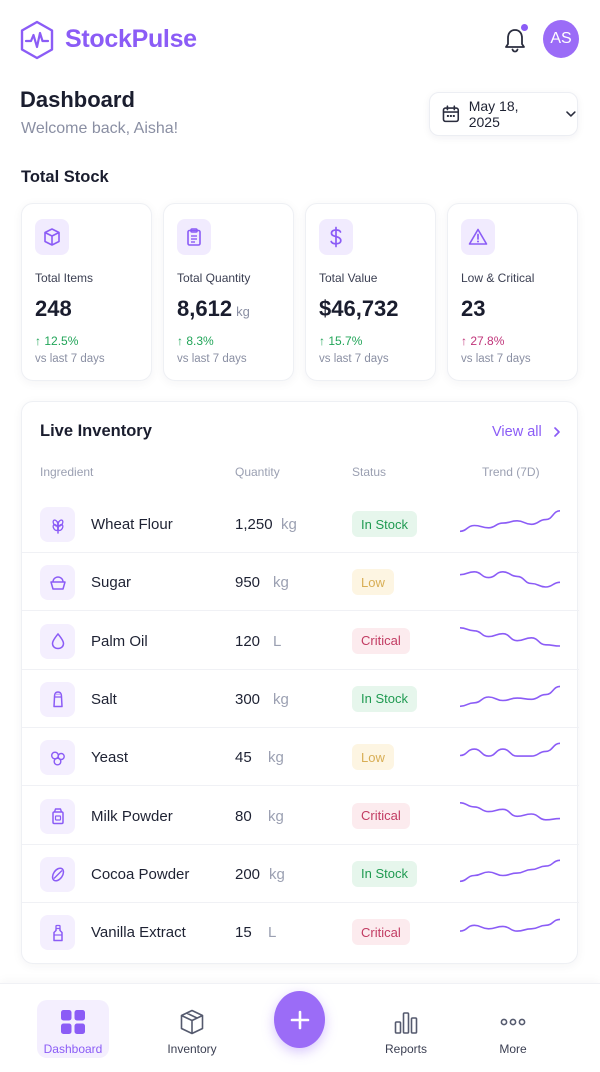 This screenshot has height=1072, width=600. What do you see at coordinates (243, 758) in the screenshot?
I see `quantity-value: 45` at bounding box center [243, 758].